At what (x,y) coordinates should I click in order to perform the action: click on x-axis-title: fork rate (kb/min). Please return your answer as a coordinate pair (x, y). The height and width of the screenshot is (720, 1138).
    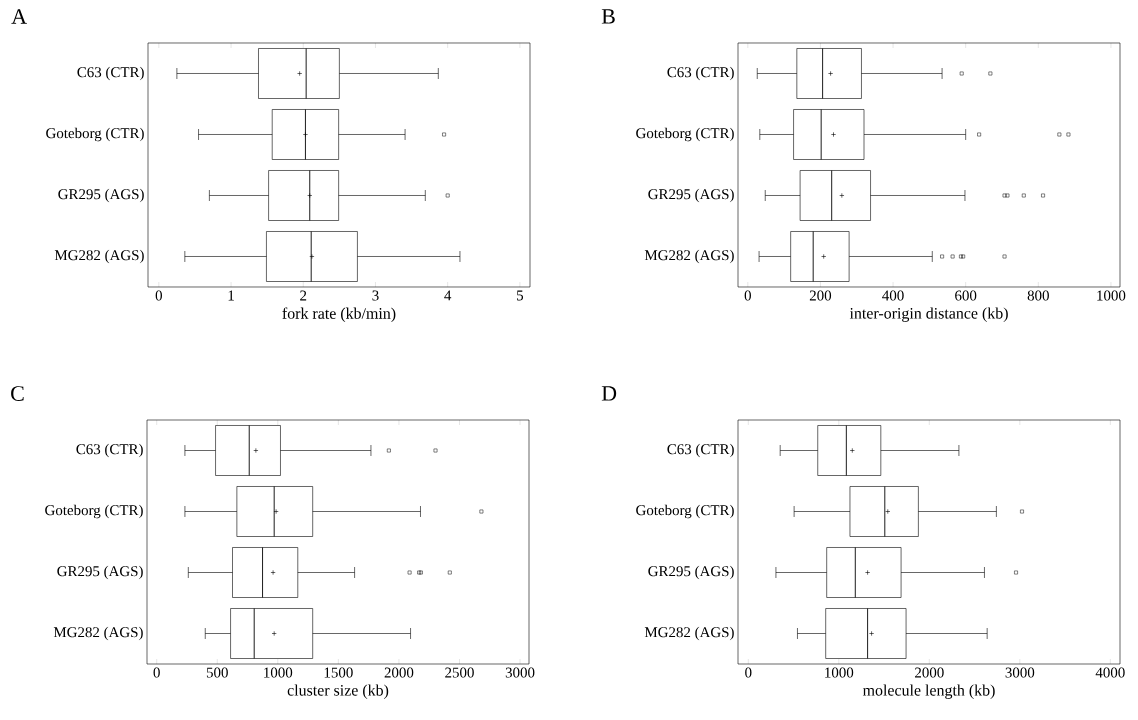
    Looking at the image, I should click on (339, 315).